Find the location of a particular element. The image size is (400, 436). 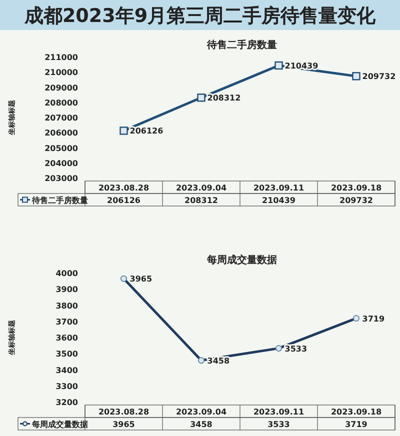

y-tick-label: 207000 is located at coordinates (61, 118).